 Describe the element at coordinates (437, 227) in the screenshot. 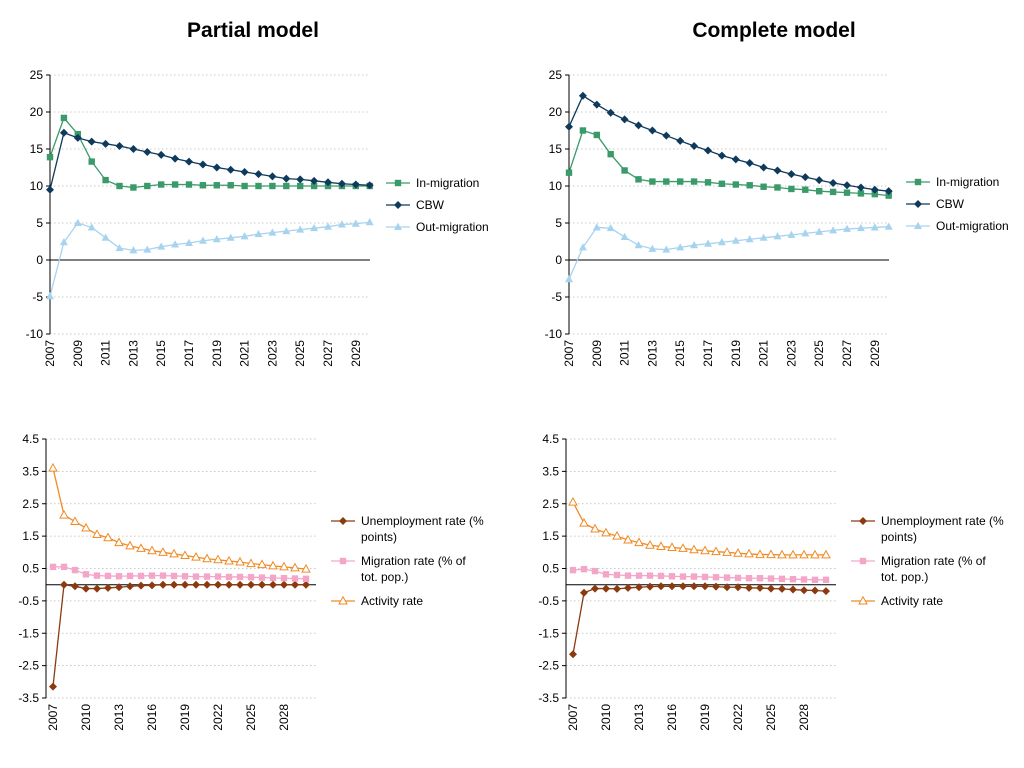

I see `legend-entry: Out-migration` at that location.